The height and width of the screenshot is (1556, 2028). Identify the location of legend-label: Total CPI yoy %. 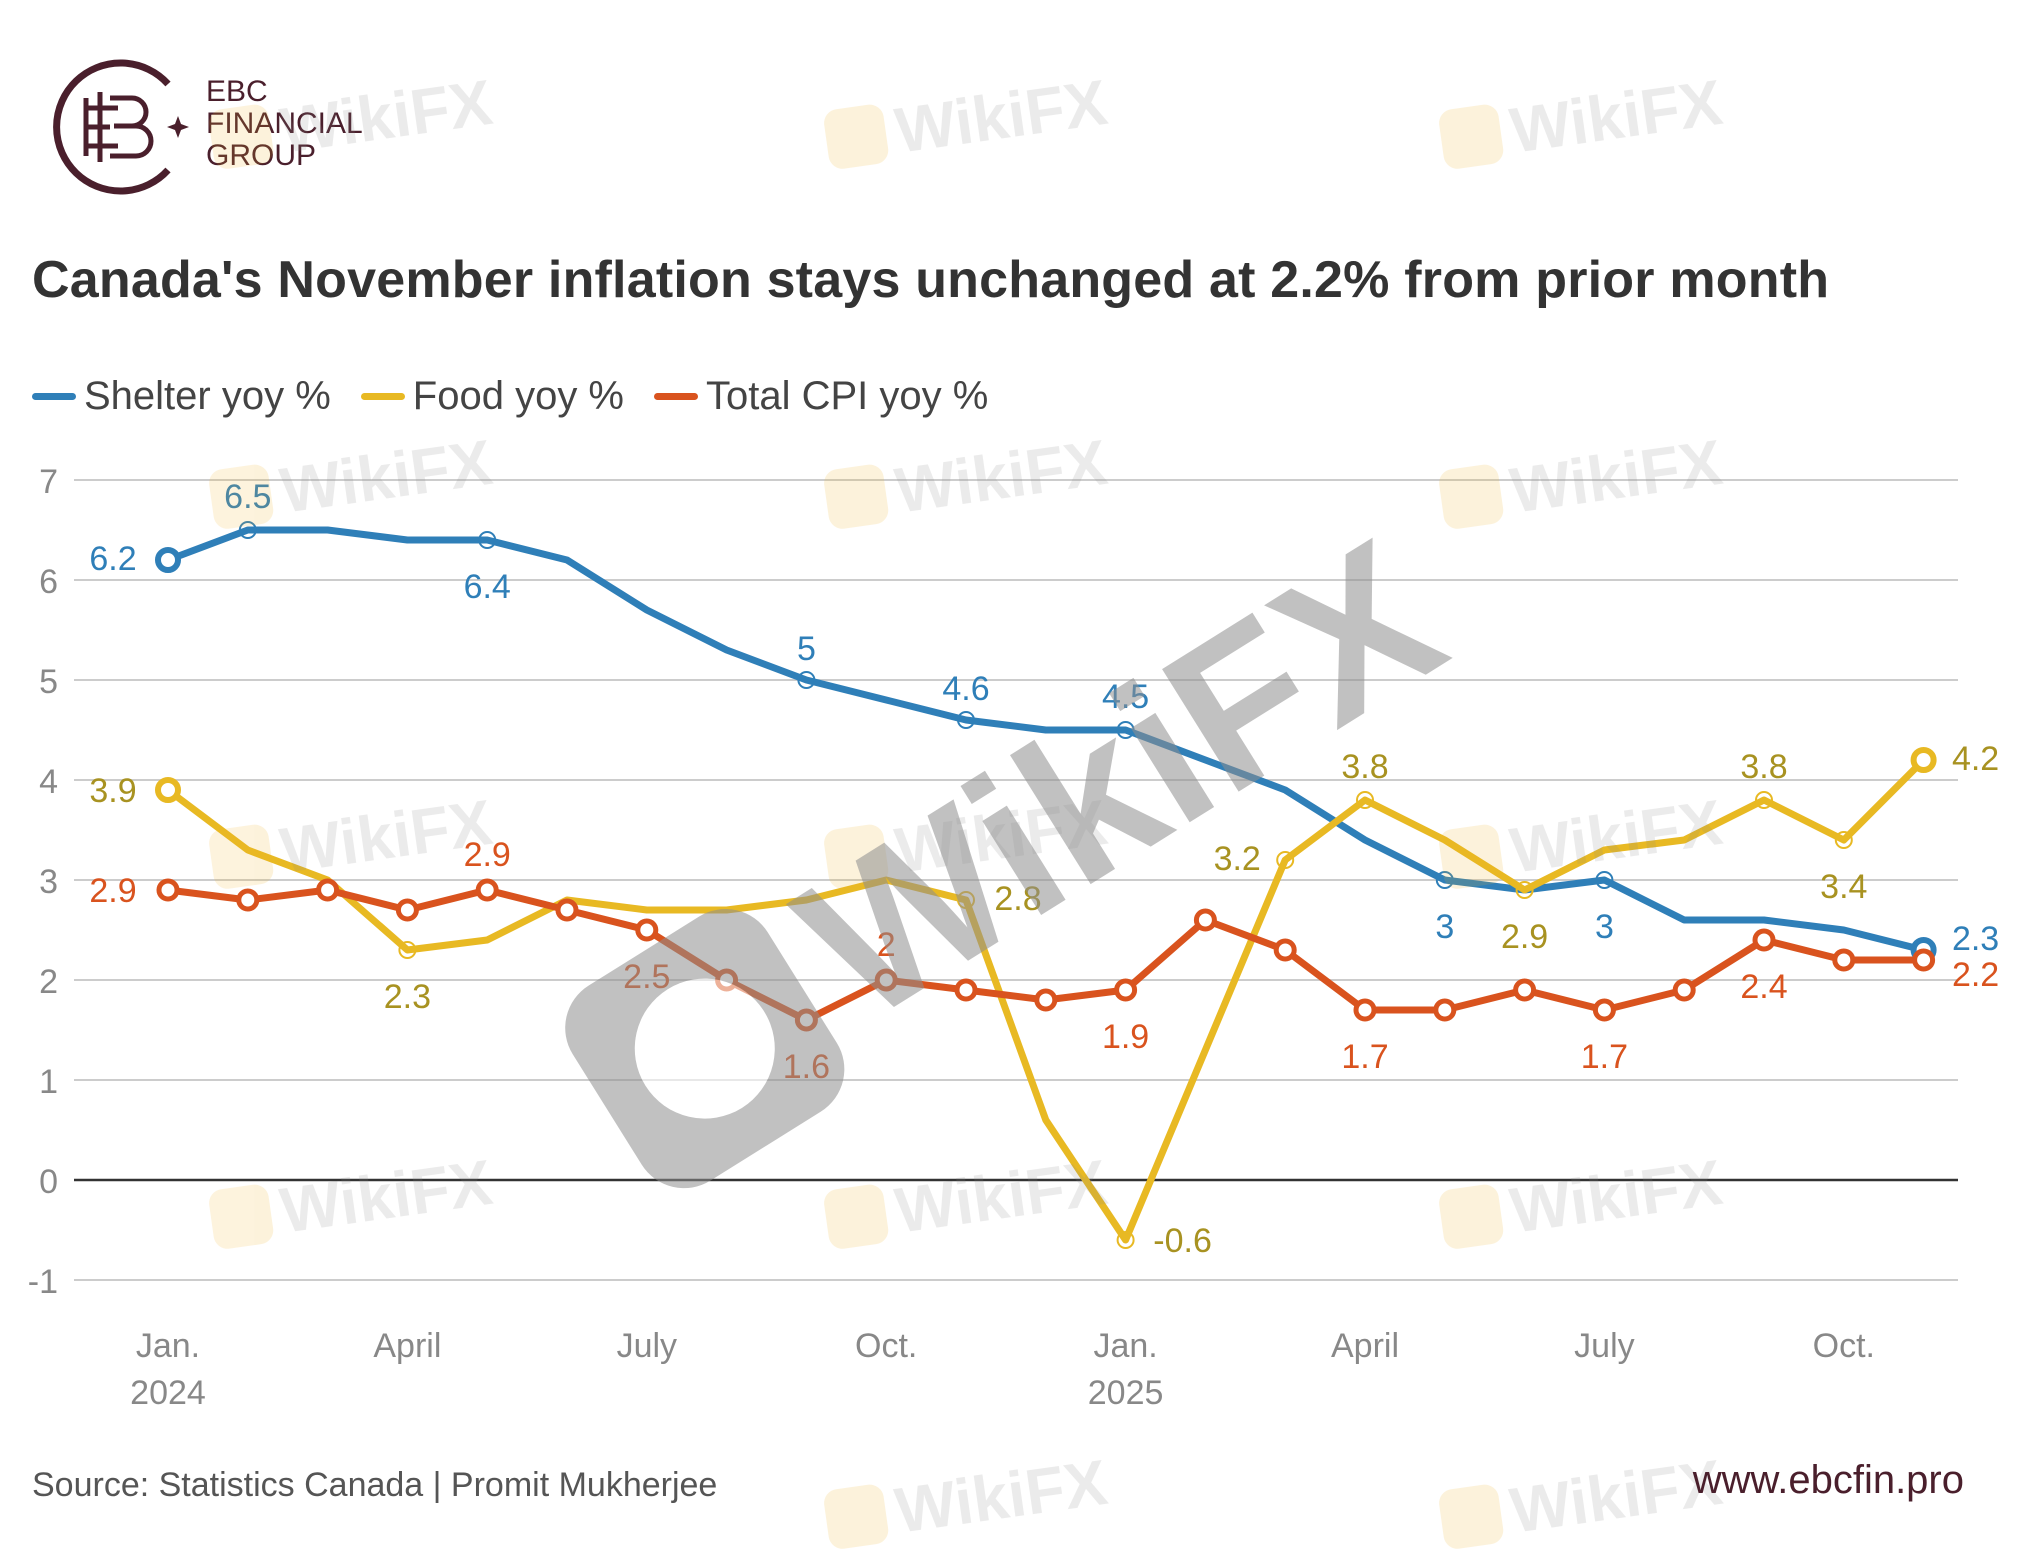
(847, 396).